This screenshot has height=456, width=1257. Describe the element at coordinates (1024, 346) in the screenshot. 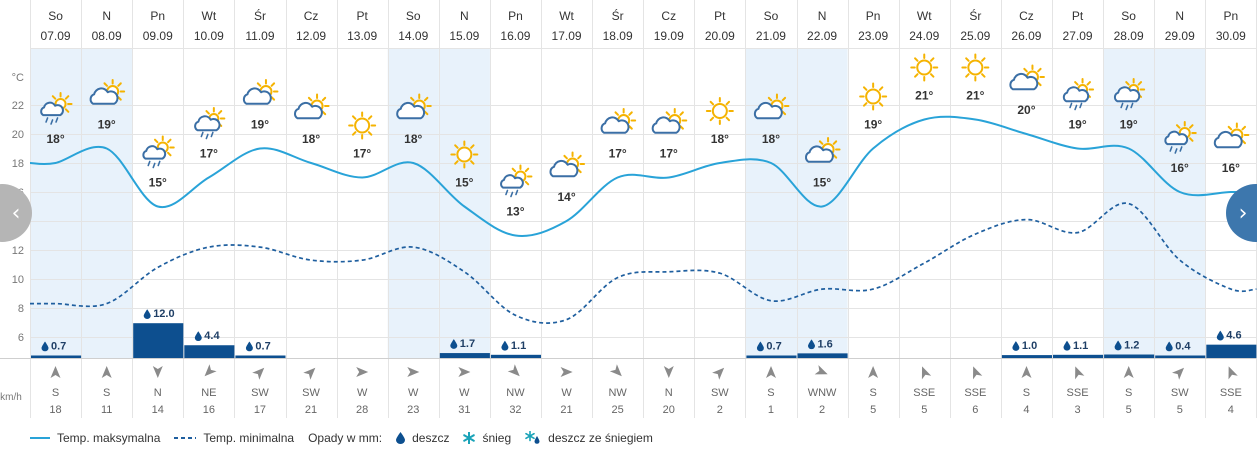

I see `precip-value: 1.0` at that location.